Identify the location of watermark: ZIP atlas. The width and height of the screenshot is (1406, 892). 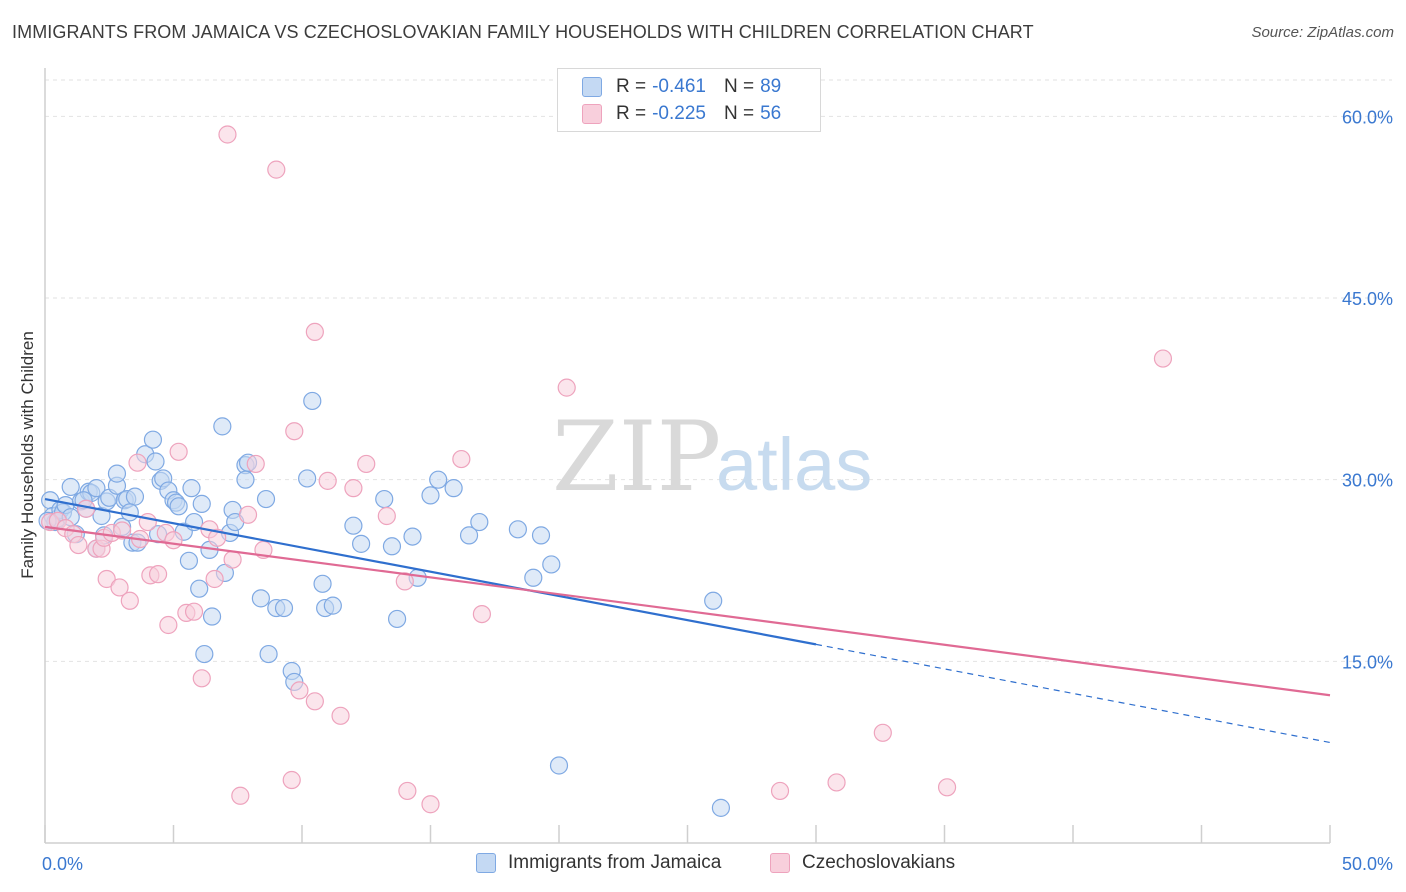
(712, 457).